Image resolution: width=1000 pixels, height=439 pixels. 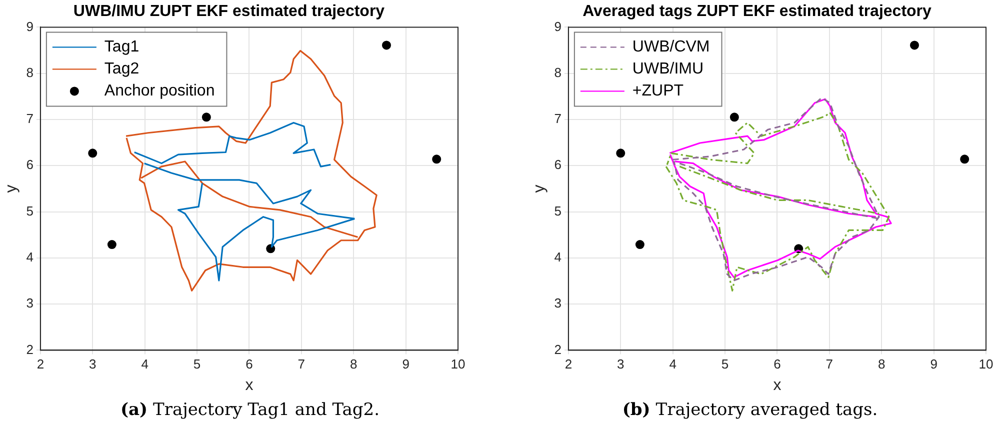 What do you see at coordinates (159, 91) in the screenshot?
I see `legend-label: Anchor position` at bounding box center [159, 91].